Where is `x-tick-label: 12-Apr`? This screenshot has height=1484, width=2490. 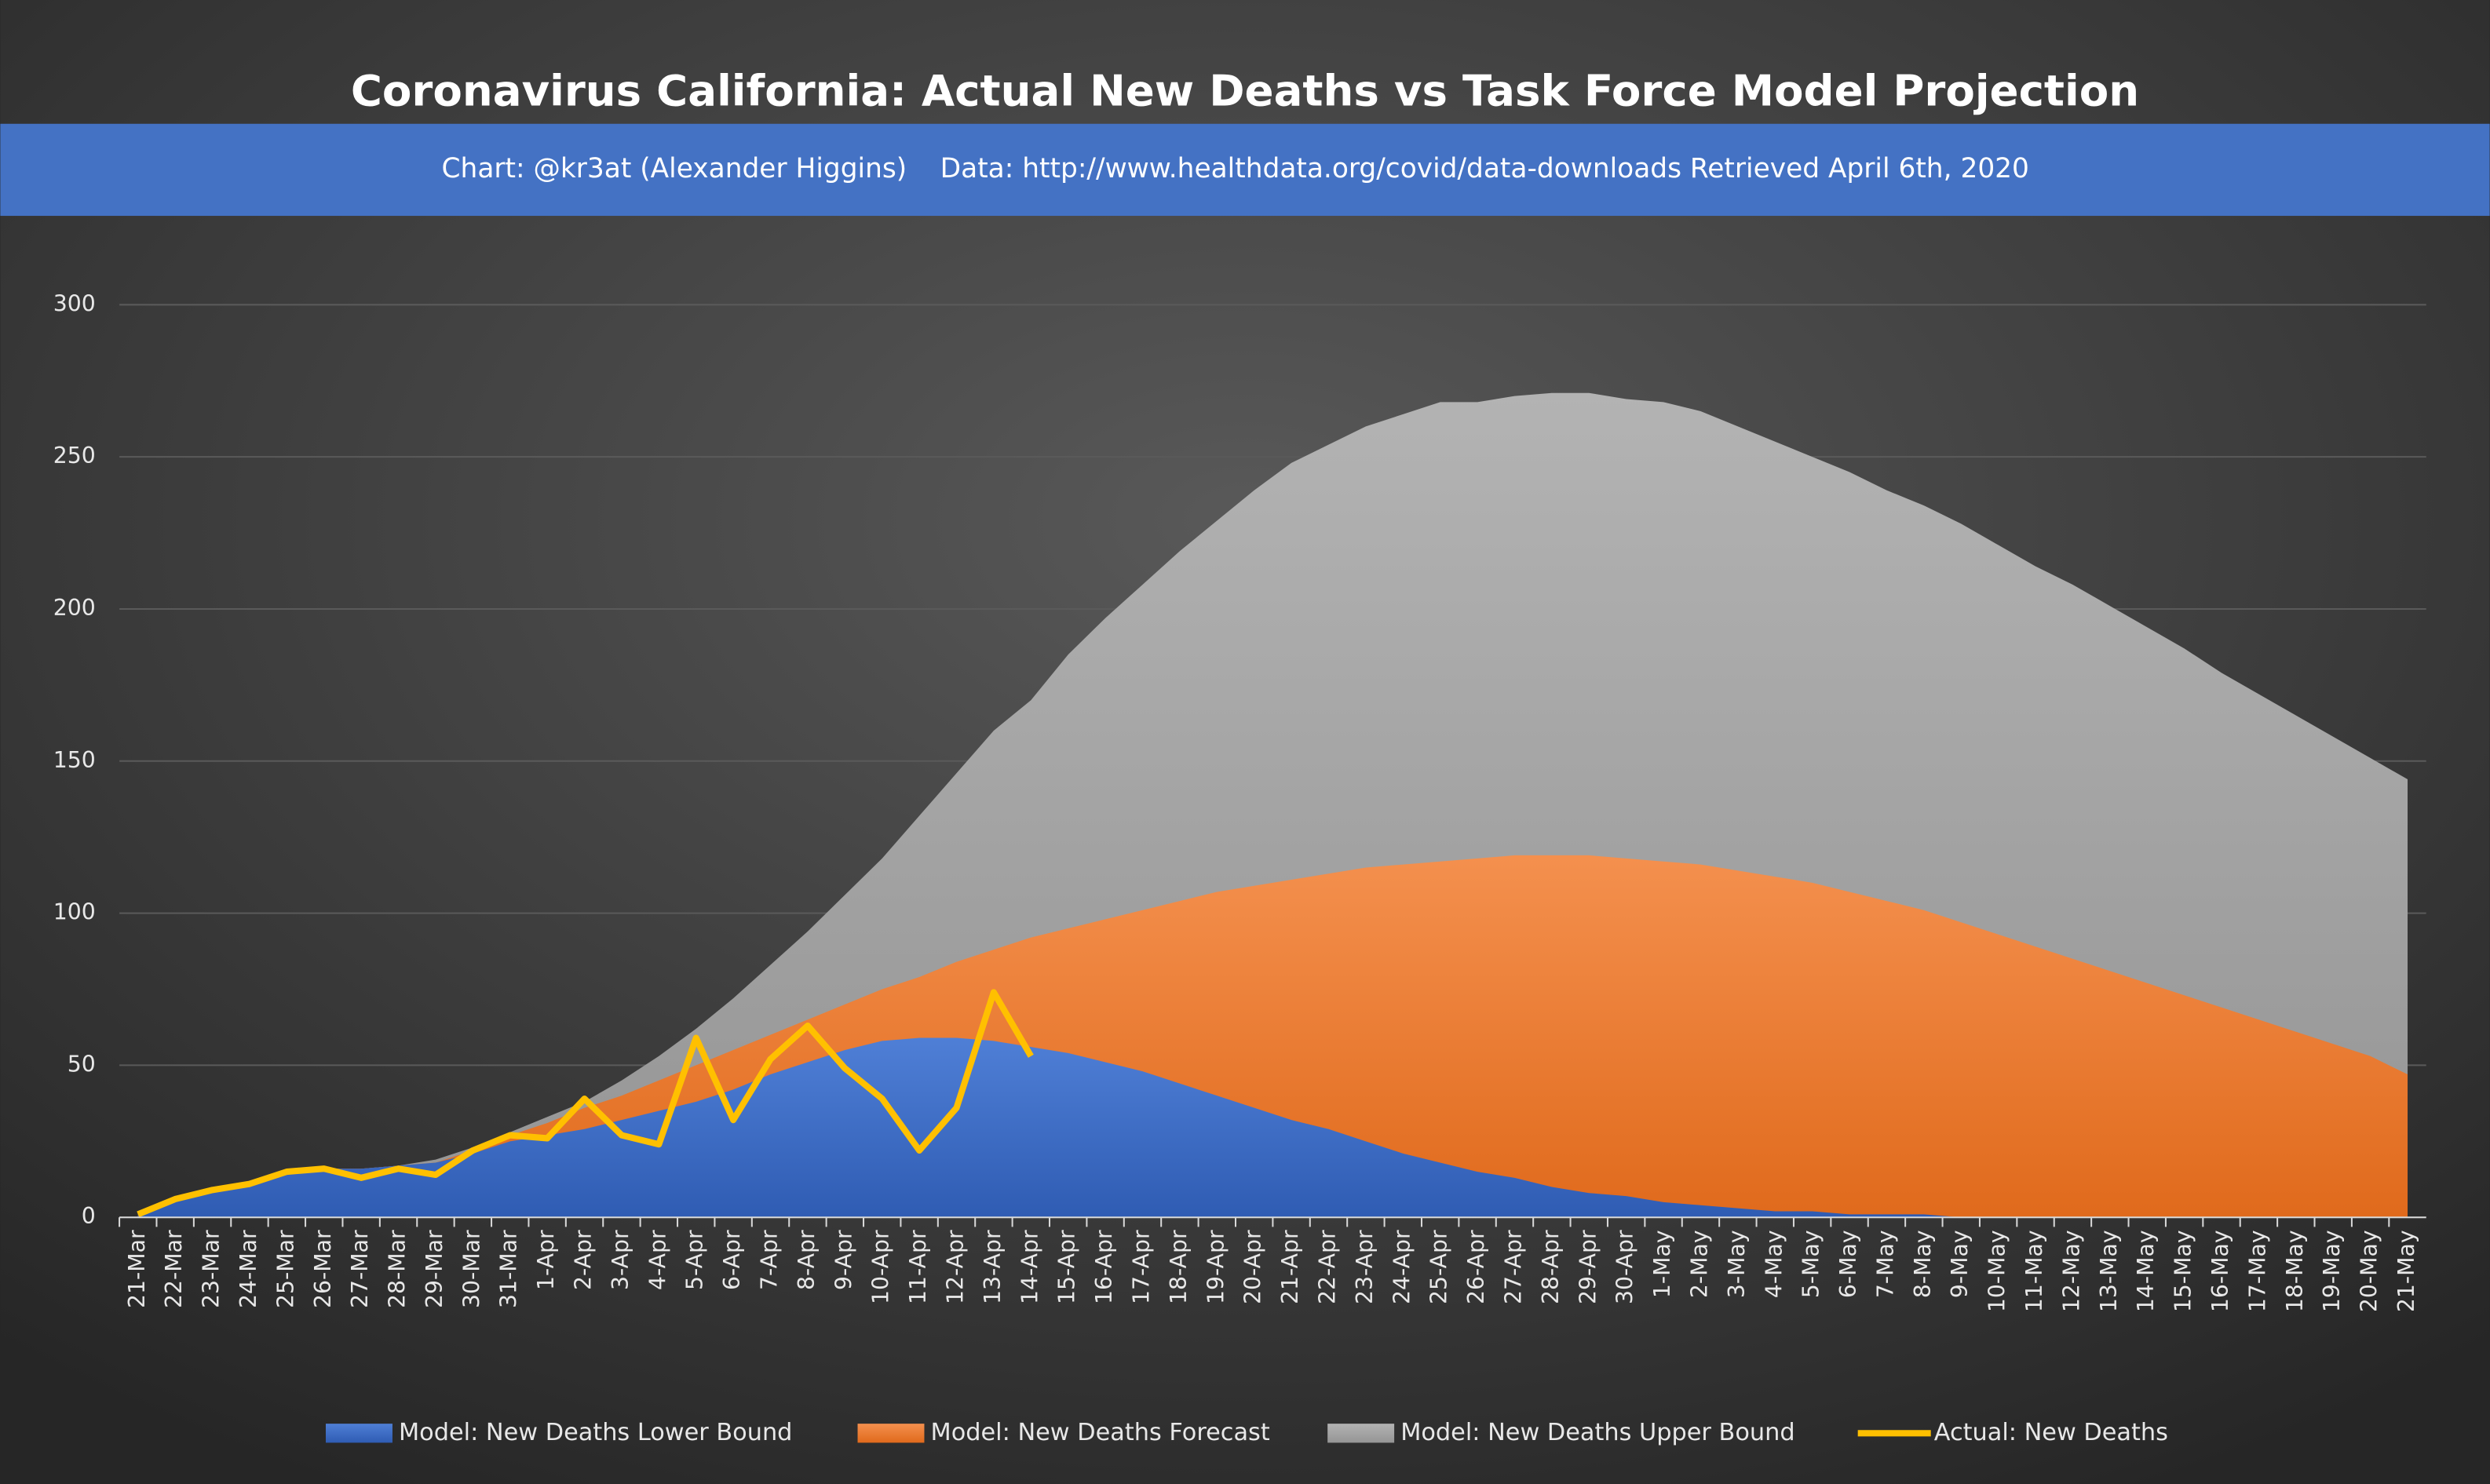 x-tick-label: 12-Apr is located at coordinates (956, 1267).